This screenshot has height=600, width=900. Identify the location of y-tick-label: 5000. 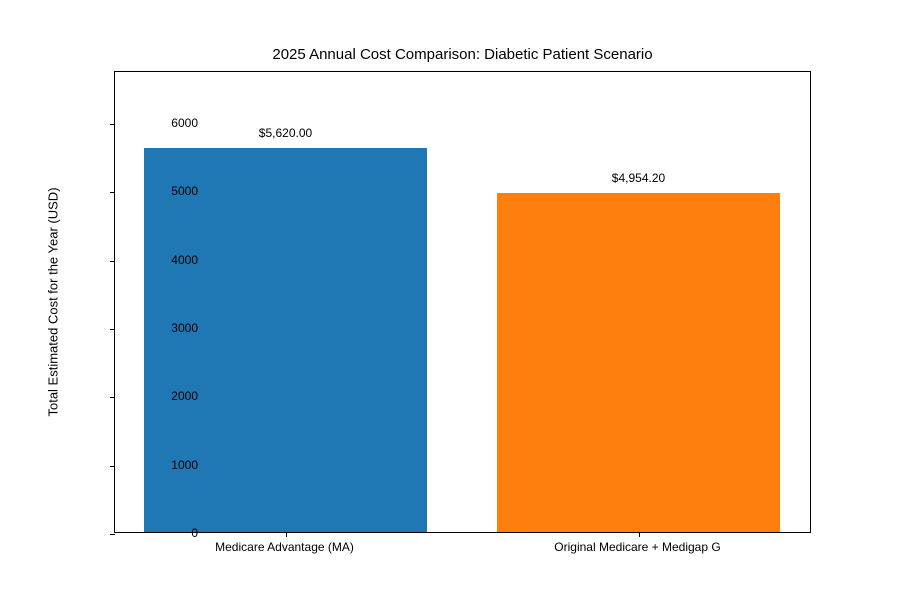
(184, 191).